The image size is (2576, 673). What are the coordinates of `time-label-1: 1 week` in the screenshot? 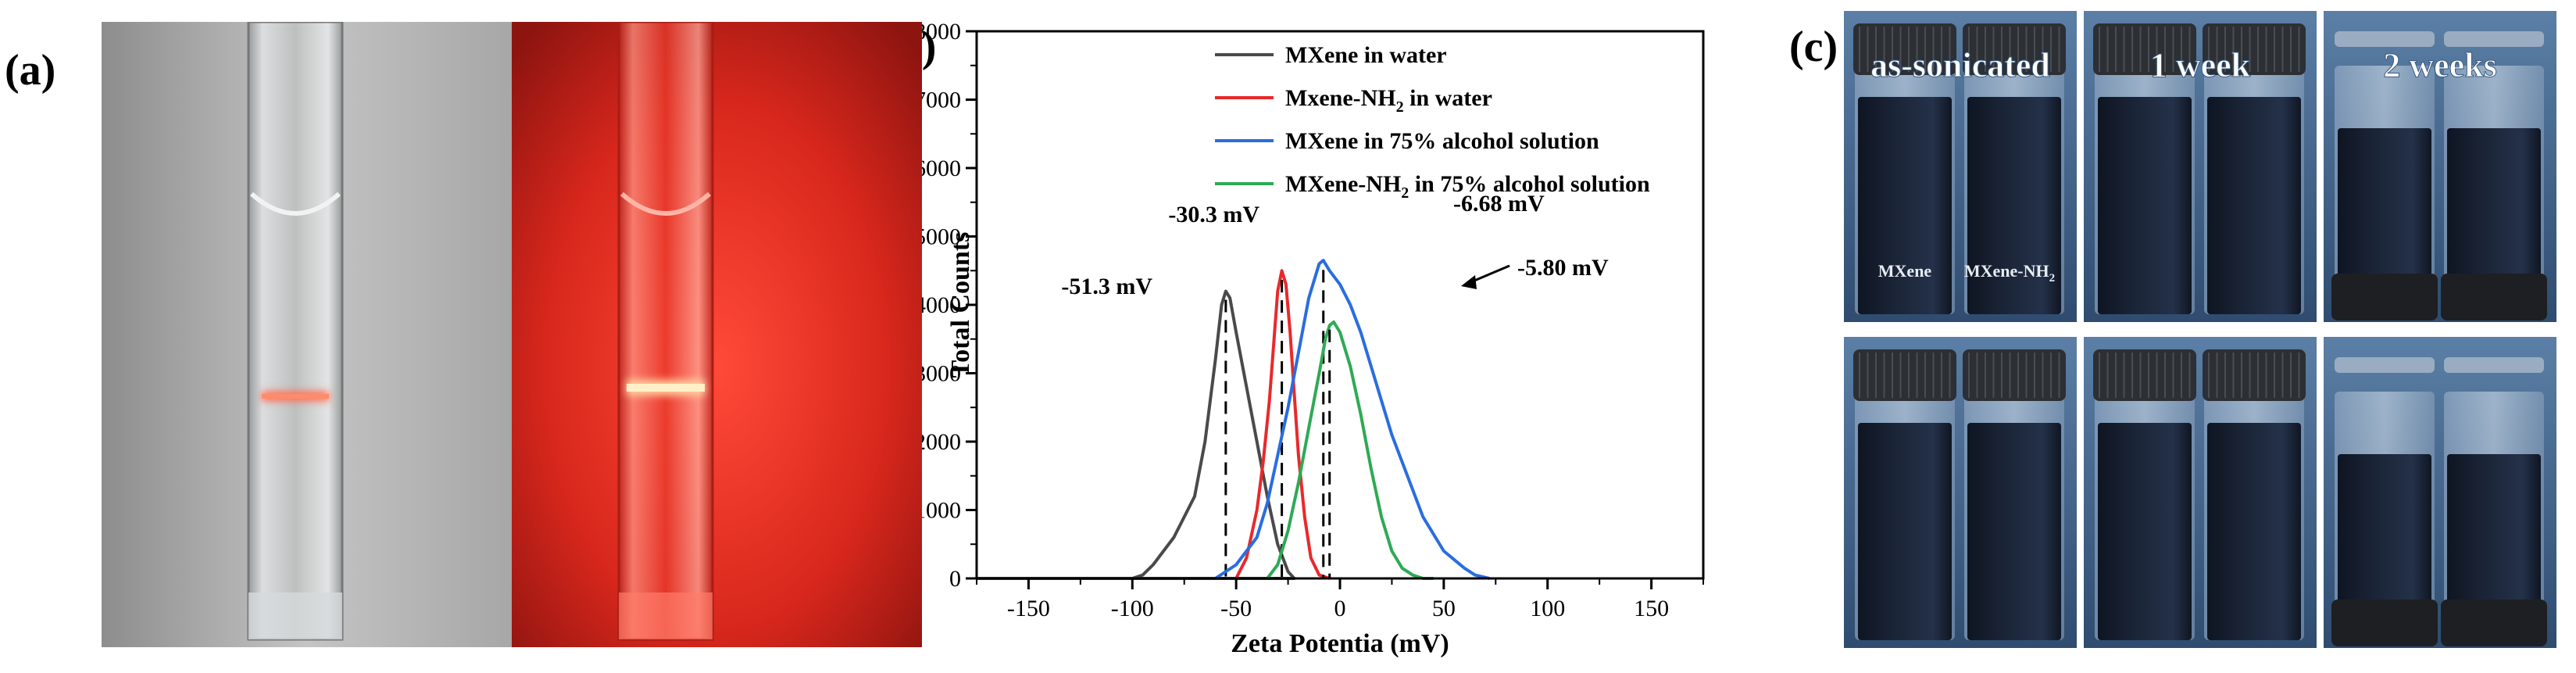 It's located at (2201, 65).